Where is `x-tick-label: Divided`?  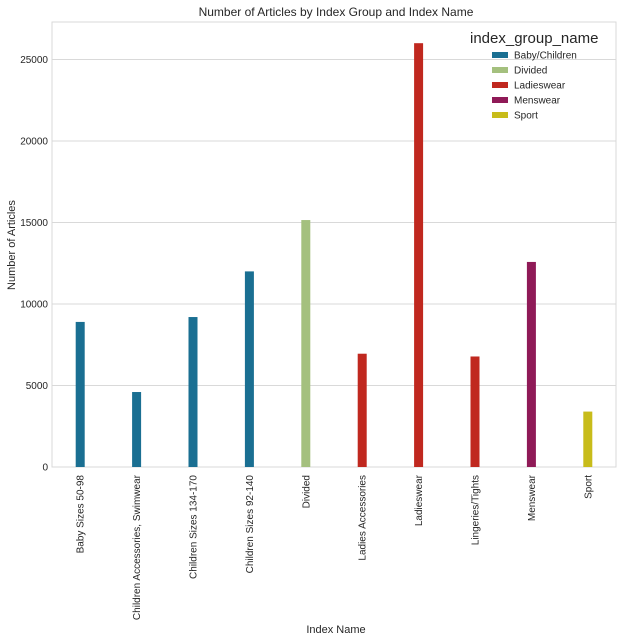 x-tick-label: Divided is located at coordinates (306, 491).